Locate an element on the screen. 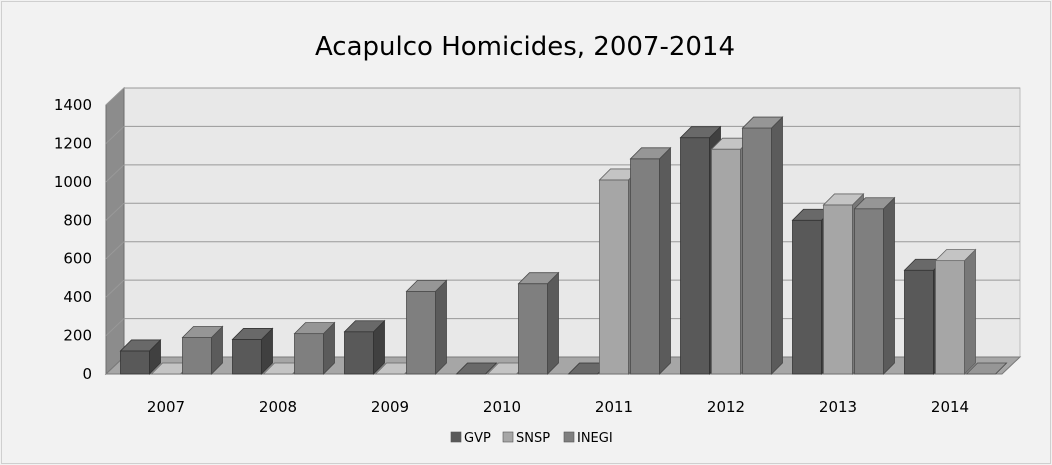  y-tick-label: 400 is located at coordinates (77, 297).